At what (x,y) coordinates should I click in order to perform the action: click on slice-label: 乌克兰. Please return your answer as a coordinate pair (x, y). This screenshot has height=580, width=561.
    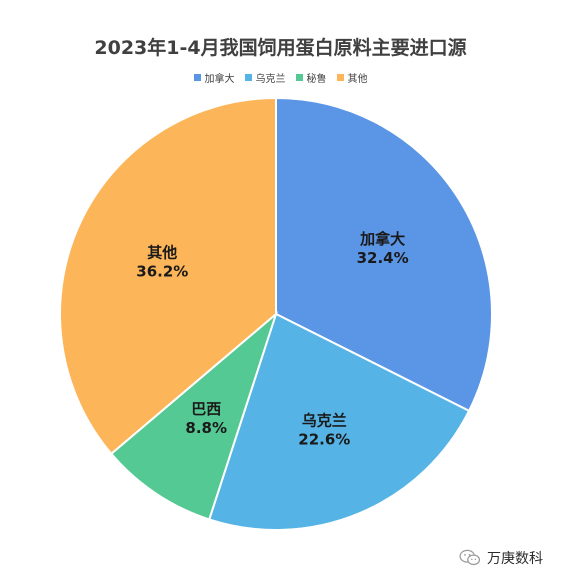
    Looking at the image, I should click on (324, 421).